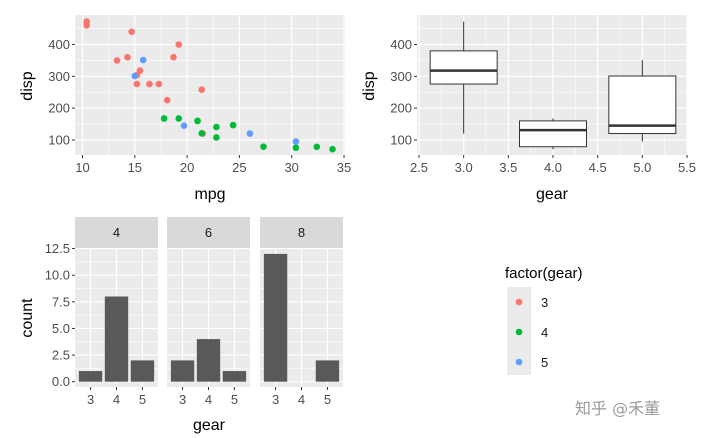 The width and height of the screenshot is (702, 438). What do you see at coordinates (135, 167) in the screenshot?
I see `x-tick-label: 15` at bounding box center [135, 167].